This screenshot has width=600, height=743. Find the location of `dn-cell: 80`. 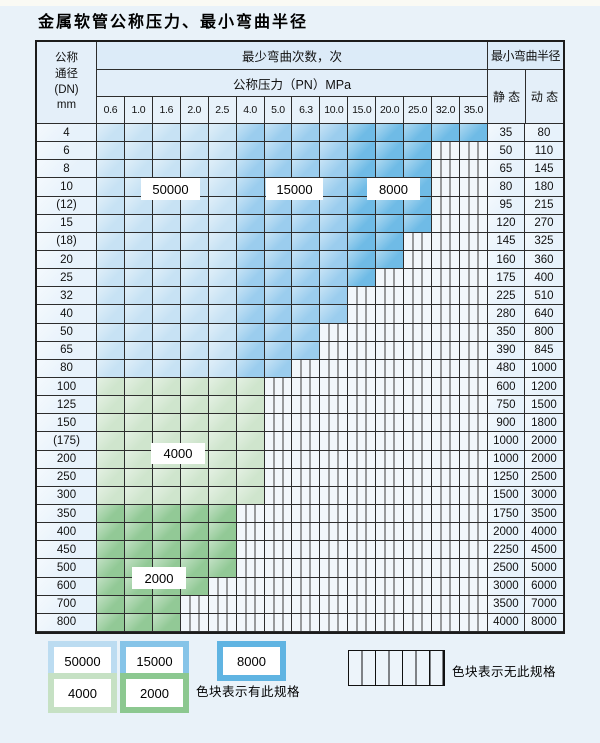

dn-cell: 80 is located at coordinates (67, 368).